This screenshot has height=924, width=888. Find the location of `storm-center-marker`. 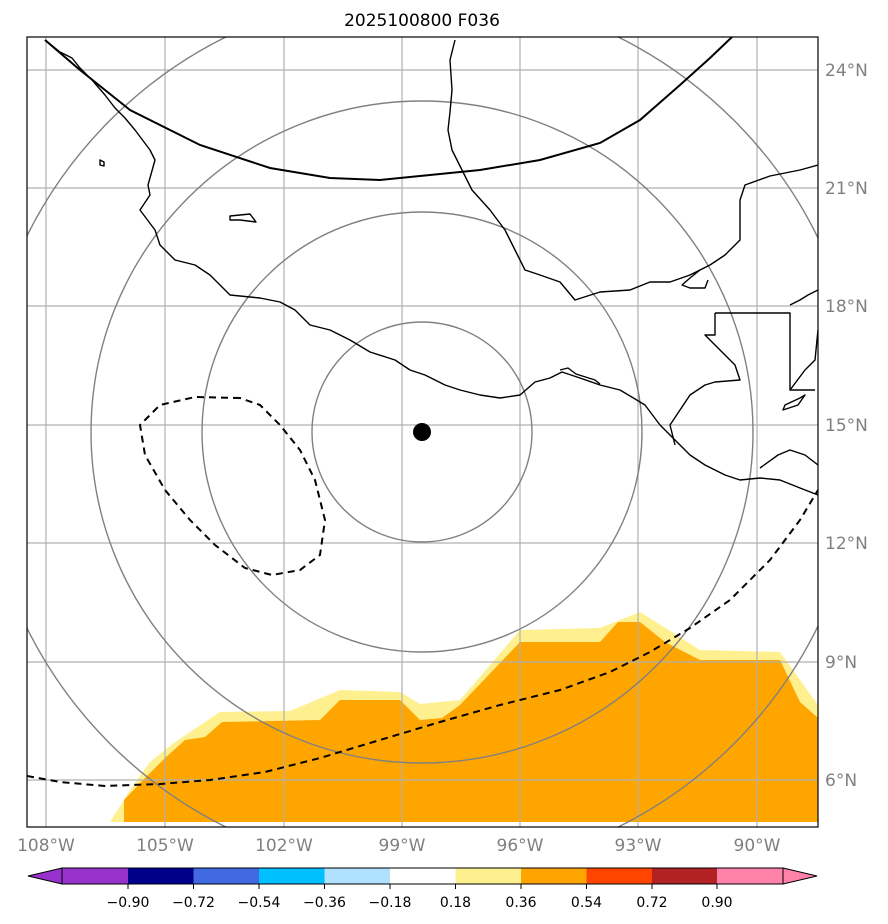

storm-center-marker is located at coordinates (422, 432).